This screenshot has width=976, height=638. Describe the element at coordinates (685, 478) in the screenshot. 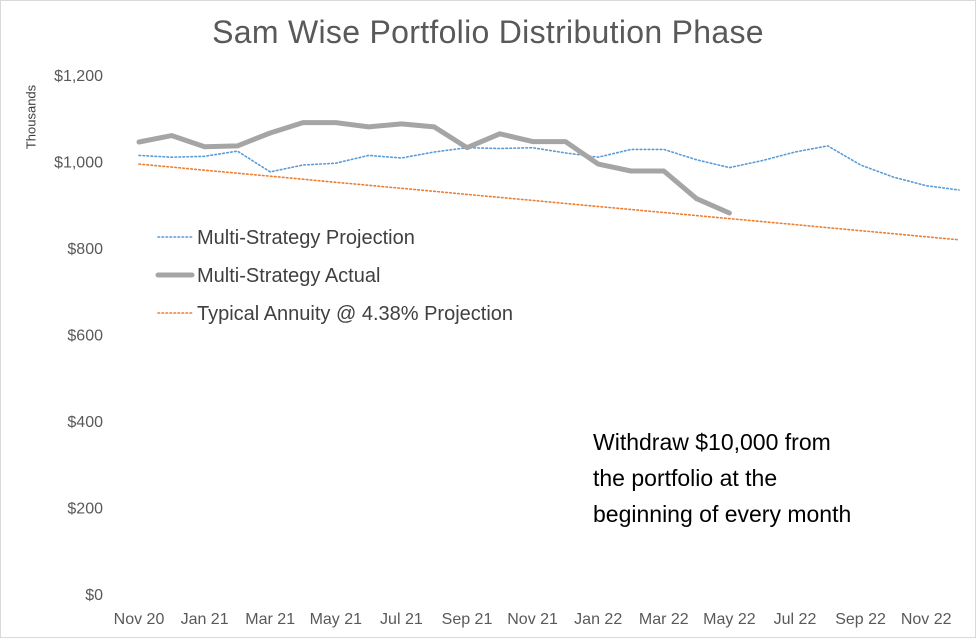

I see `annotation-line-2: the portfolio at the` at that location.